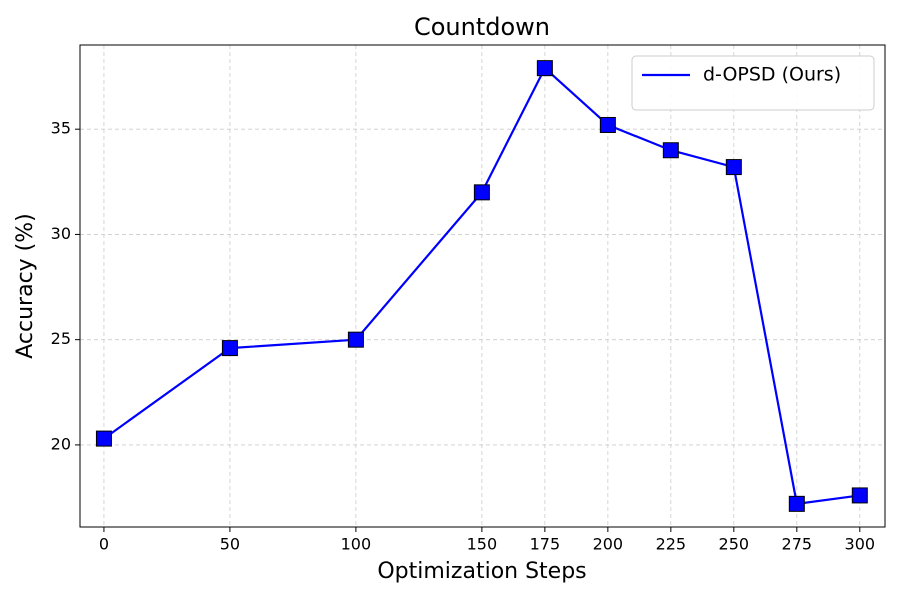  Describe the element at coordinates (61, 338) in the screenshot. I see `y-tick-label: 25` at that location.